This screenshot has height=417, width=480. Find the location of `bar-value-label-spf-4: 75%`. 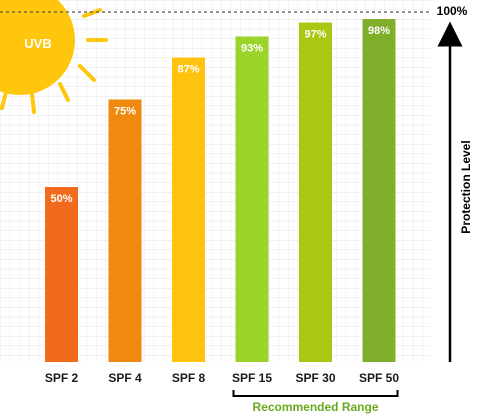

bar-value-label-spf-4: 75% is located at coordinates (125, 112).